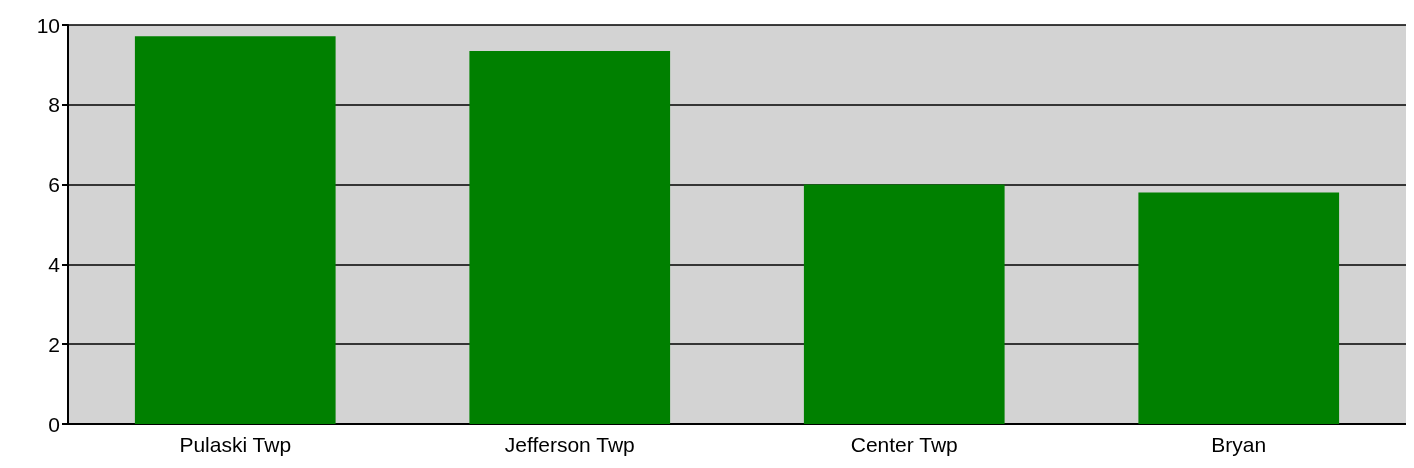 The width and height of the screenshot is (1414, 468). Describe the element at coordinates (54, 344) in the screenshot. I see `y-tick-label: 2` at that location.